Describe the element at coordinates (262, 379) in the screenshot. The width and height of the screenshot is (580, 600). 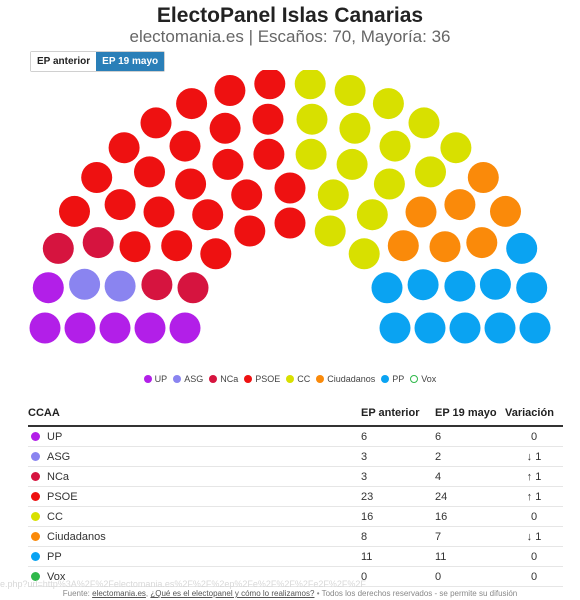
I see `legend-item-psoe: PSOE` at that location.